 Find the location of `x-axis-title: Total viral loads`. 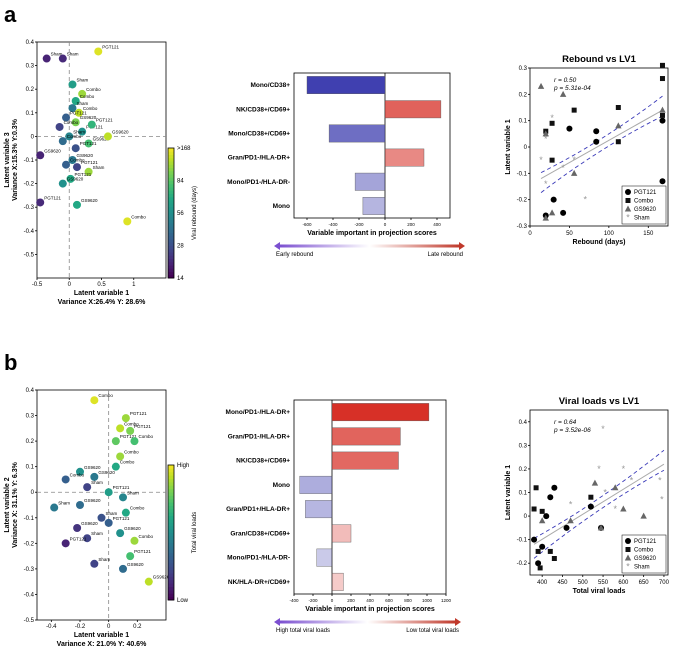

x-axis-title: Total viral loads is located at coordinates (599, 591).